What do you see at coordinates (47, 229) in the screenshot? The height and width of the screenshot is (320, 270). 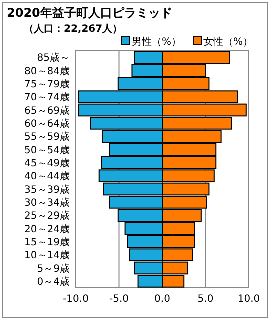 I see `y-tick-label: 20～24歳` at bounding box center [47, 229].